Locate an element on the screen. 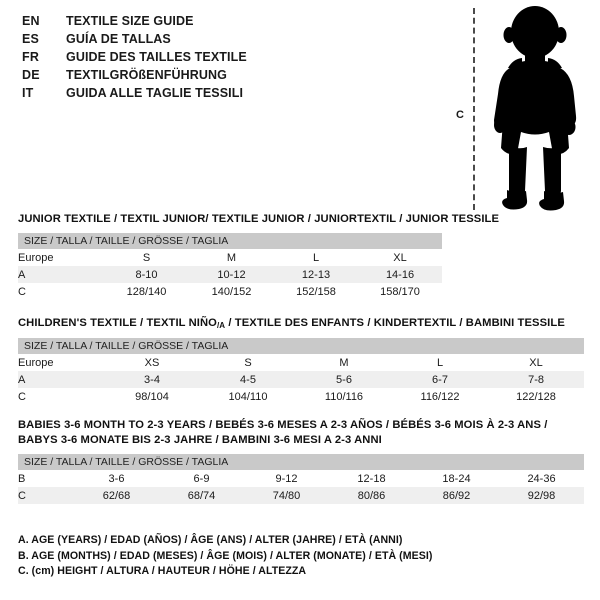 This screenshot has width=600, height=600. row-cell: 86/92 is located at coordinates (456, 495).